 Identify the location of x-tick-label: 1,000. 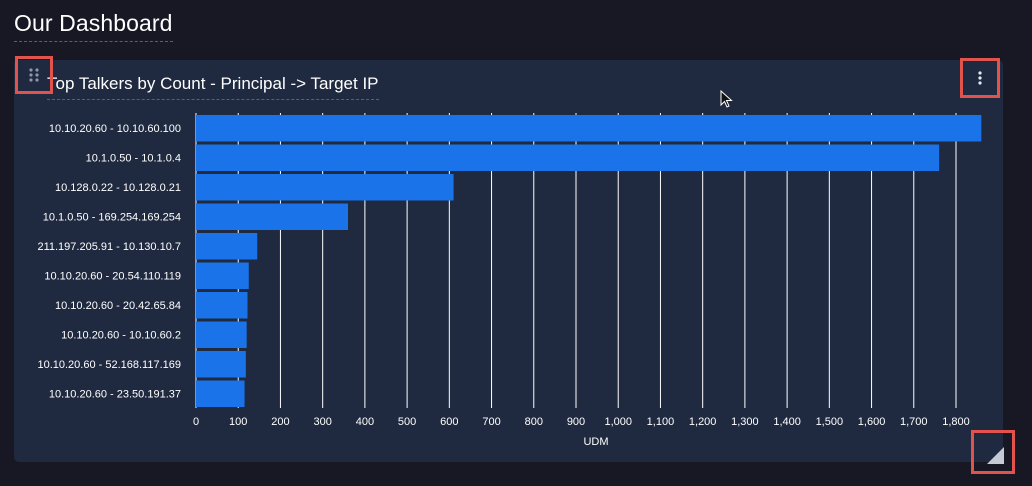
(618, 422).